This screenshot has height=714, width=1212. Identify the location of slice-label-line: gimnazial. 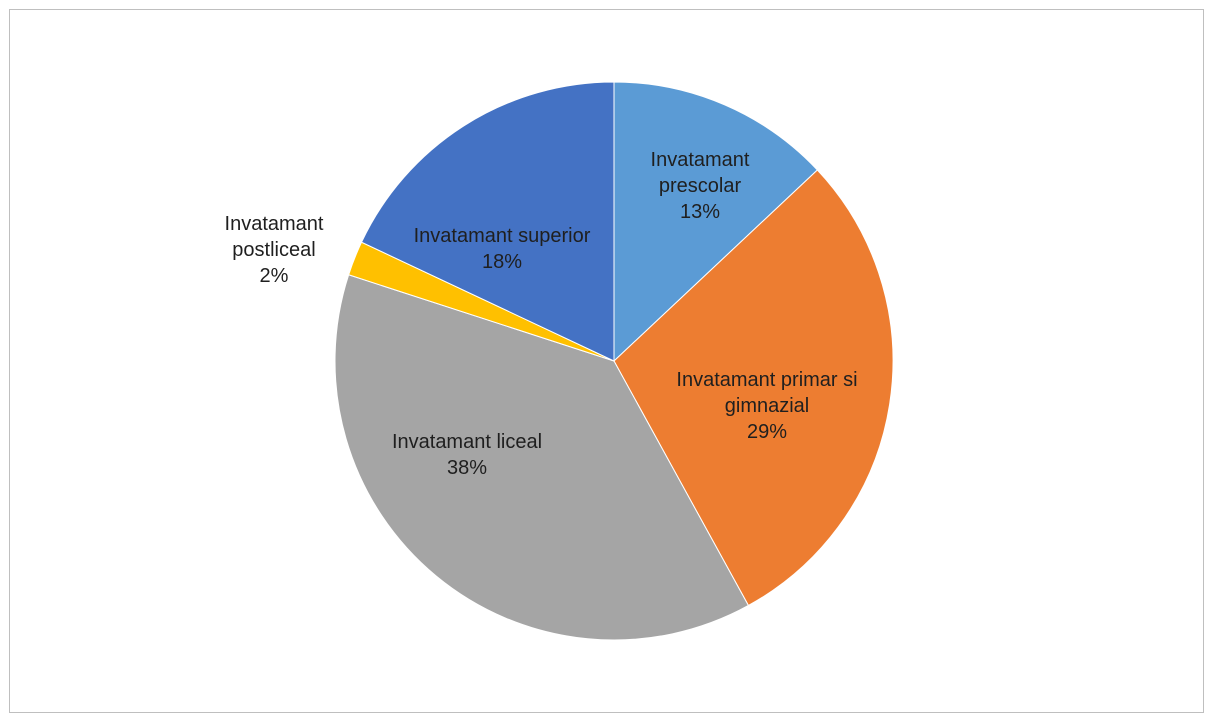
(767, 406).